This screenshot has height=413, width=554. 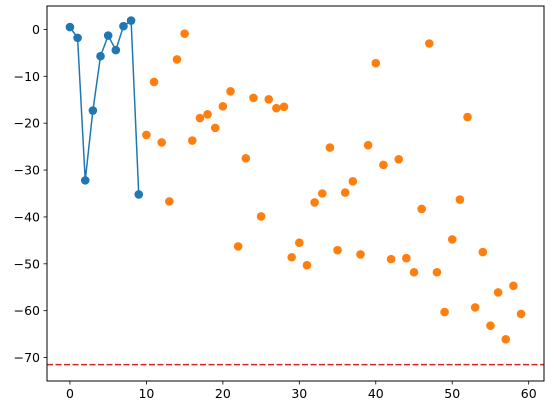 I want to click on x-tick-label: 10, so click(x=146, y=393).